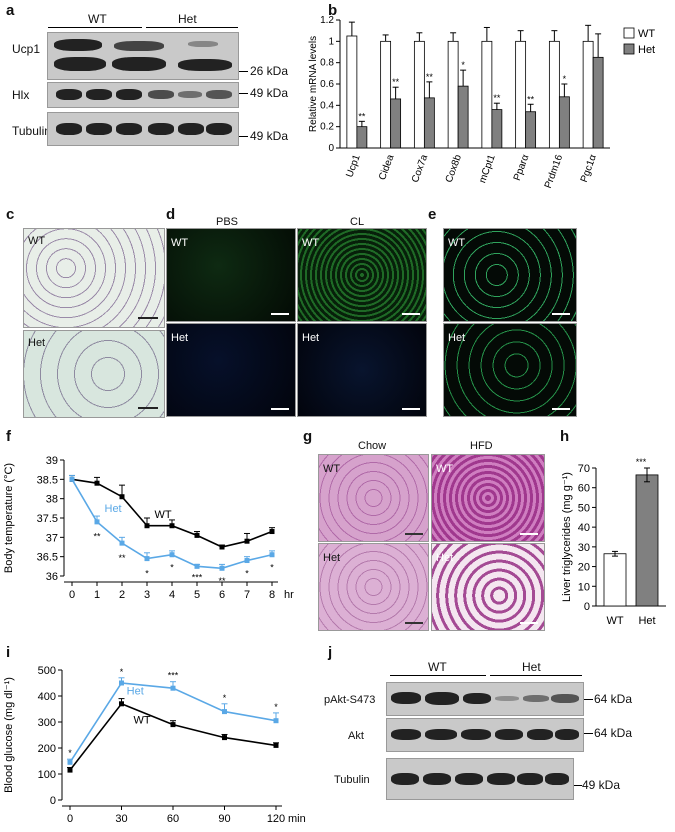 The width and height of the screenshot is (675, 832). What do you see at coordinates (372, 446) in the screenshot?
I see `g-col-chow: Chow` at bounding box center [372, 446].